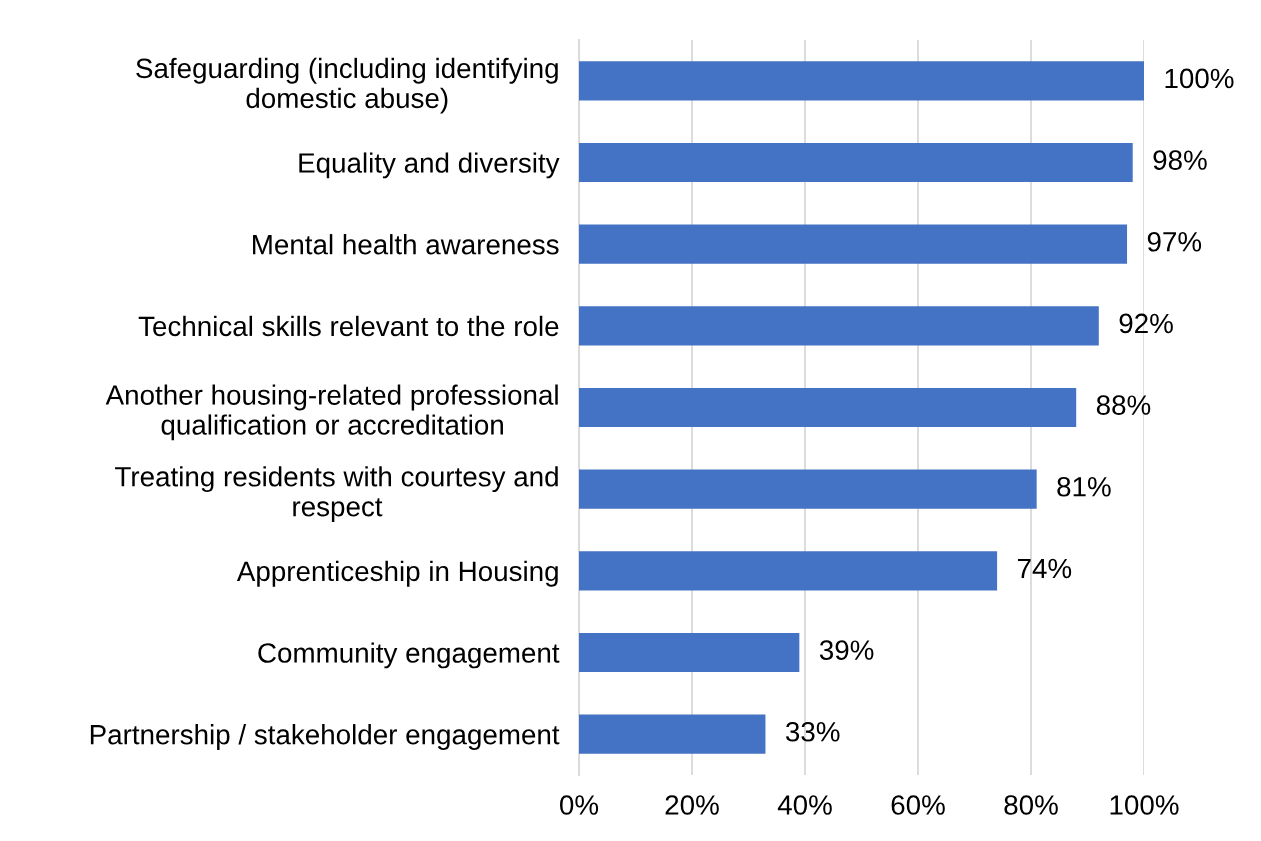 The image size is (1261, 841). What do you see at coordinates (397, 573) in the screenshot?
I see `y-tick-label: Apprenticeship in Housing` at bounding box center [397, 573].